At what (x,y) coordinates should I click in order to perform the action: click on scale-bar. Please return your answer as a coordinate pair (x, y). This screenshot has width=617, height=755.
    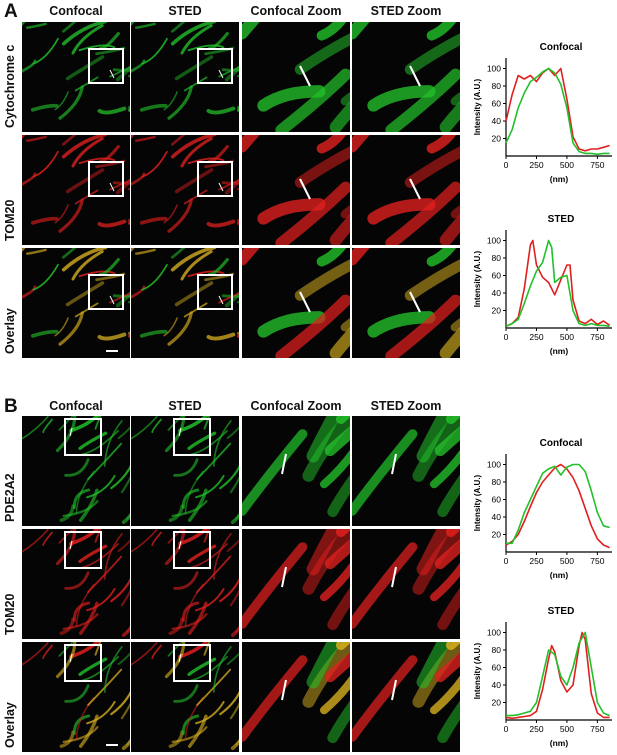
    Looking at the image, I should click on (112, 351).